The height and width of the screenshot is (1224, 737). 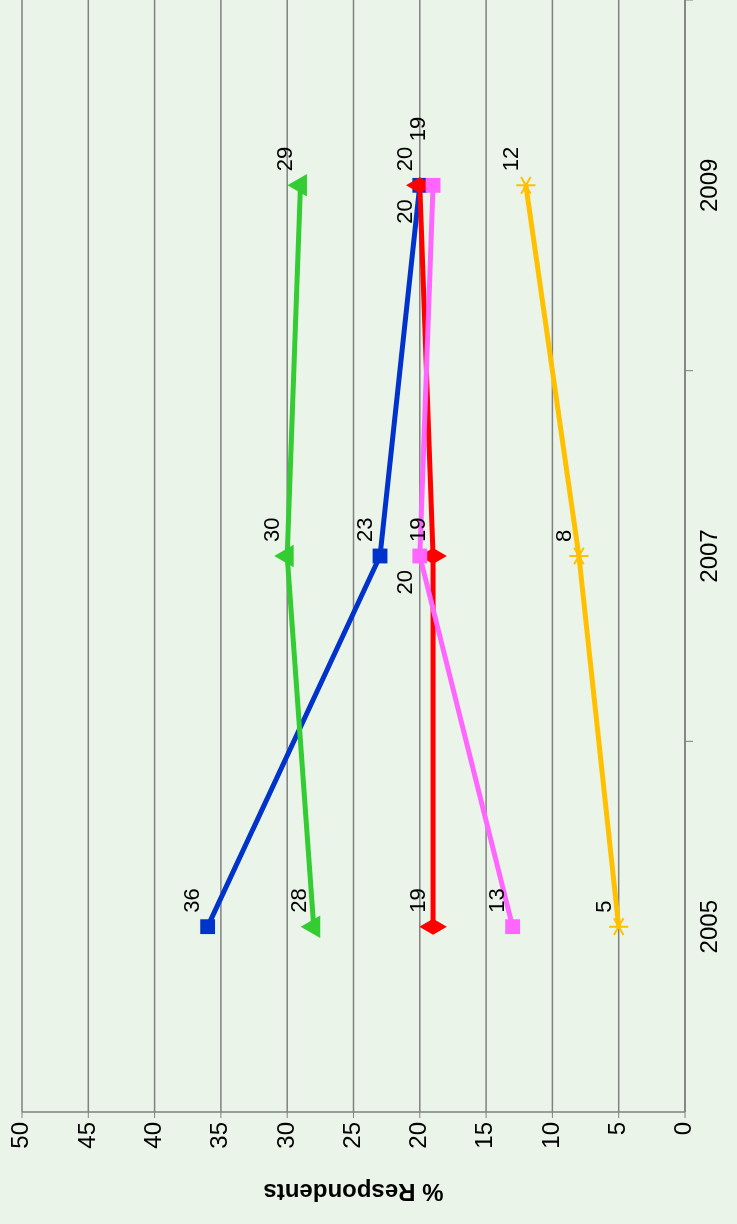 What do you see at coordinates (351, 1135) in the screenshot?
I see `x-tick-label: 25` at bounding box center [351, 1135].